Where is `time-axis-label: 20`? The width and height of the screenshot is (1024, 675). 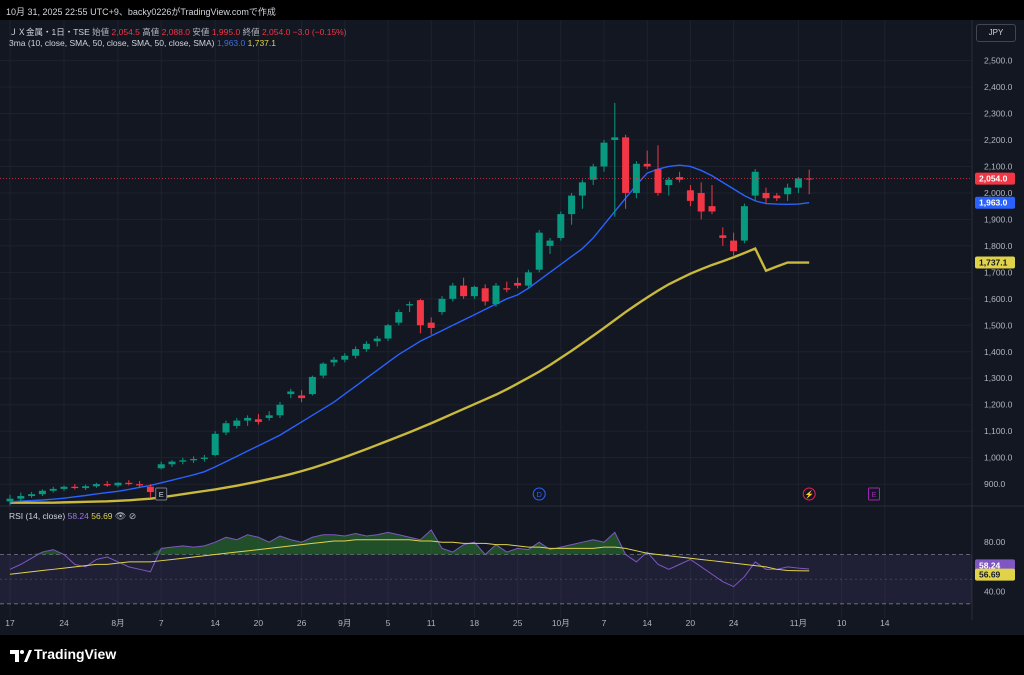
time-axis-label: 20 is located at coordinates (259, 623).